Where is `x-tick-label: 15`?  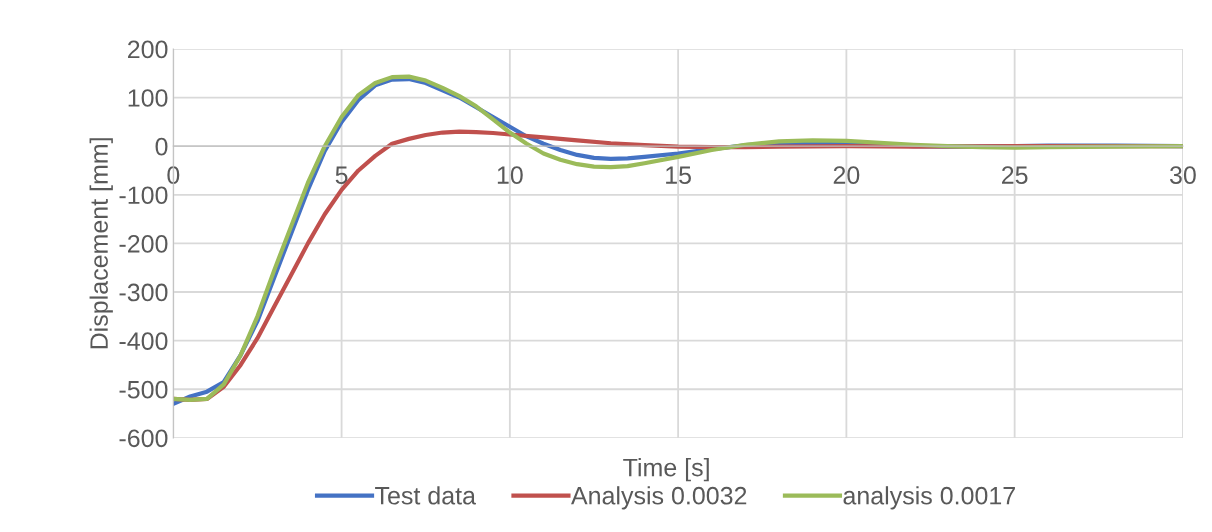 x-tick-label: 15 is located at coordinates (678, 175).